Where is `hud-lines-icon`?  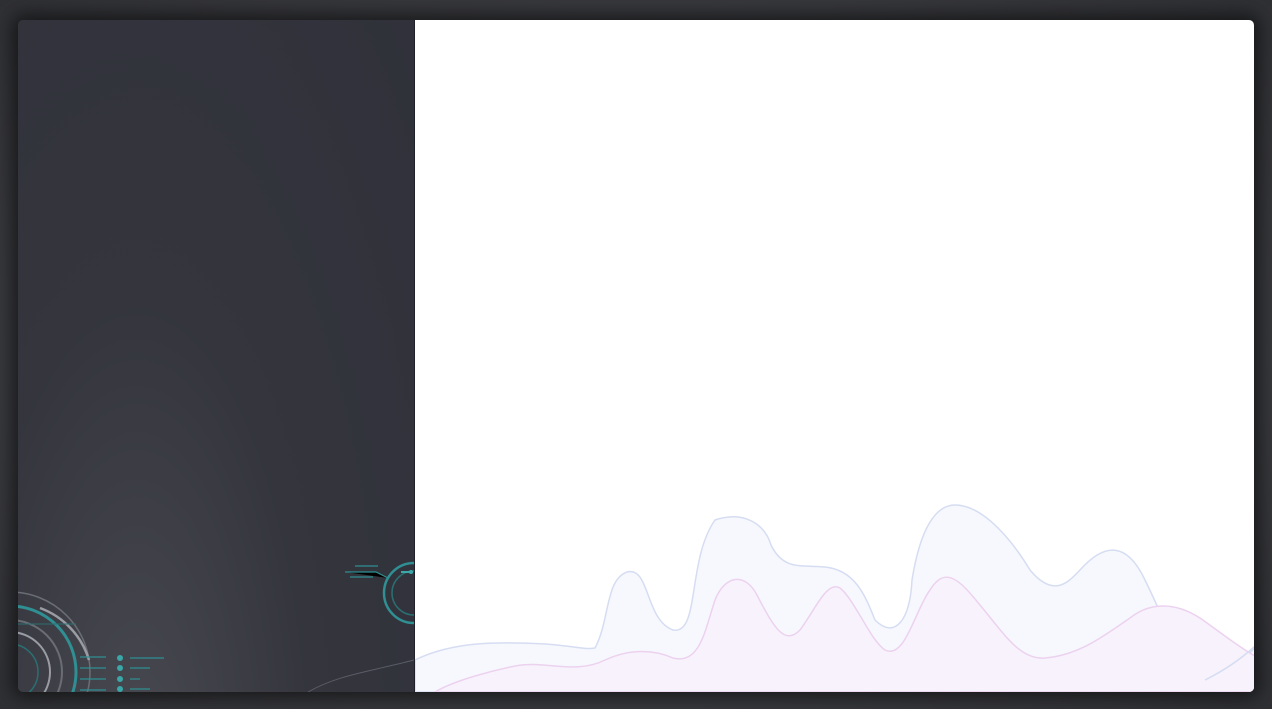 hud-lines-icon is located at coordinates (367, 572).